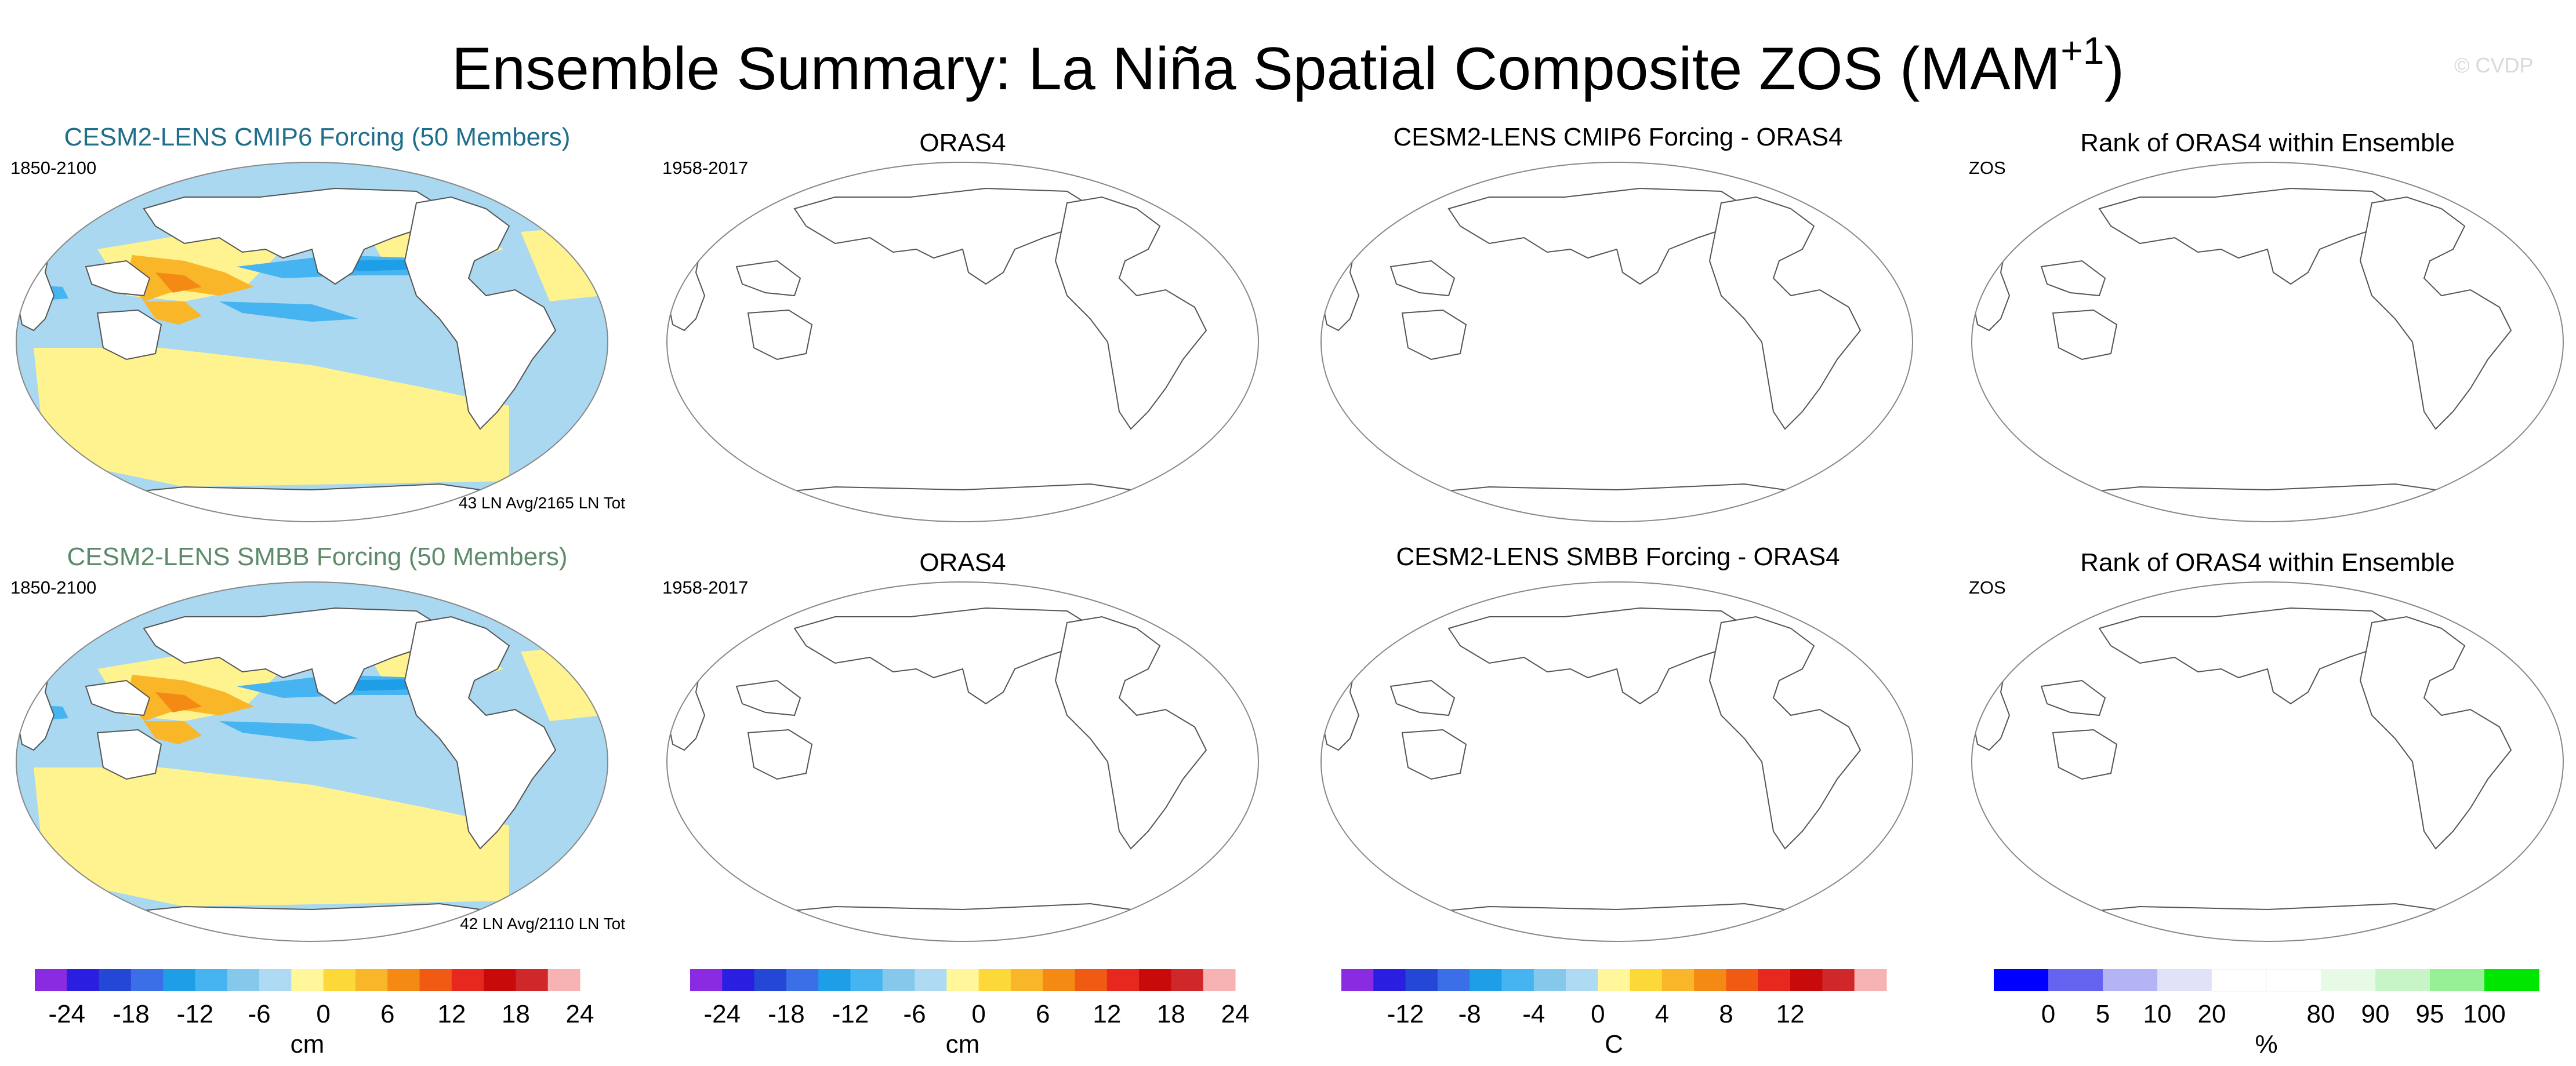 This screenshot has width=2576, height=1066. What do you see at coordinates (2321, 1014) in the screenshot?
I see `colorbar-tick-label: 80` at bounding box center [2321, 1014].